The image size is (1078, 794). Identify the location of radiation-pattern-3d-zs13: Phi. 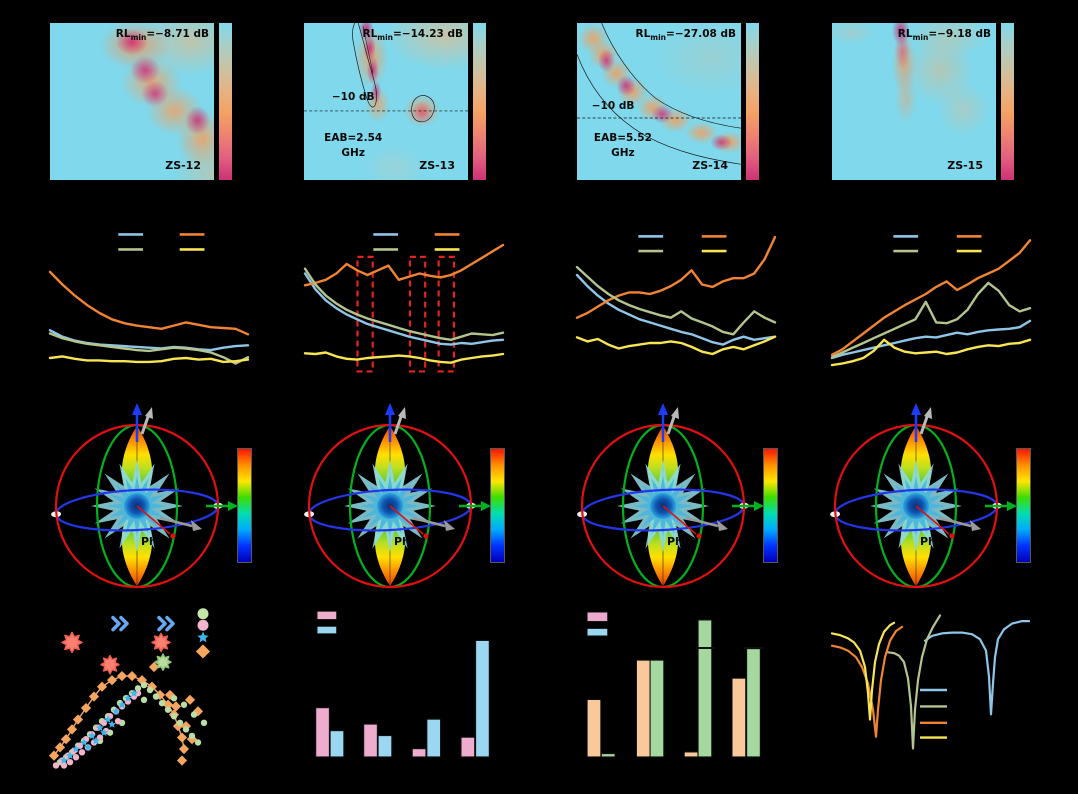
(390, 498).